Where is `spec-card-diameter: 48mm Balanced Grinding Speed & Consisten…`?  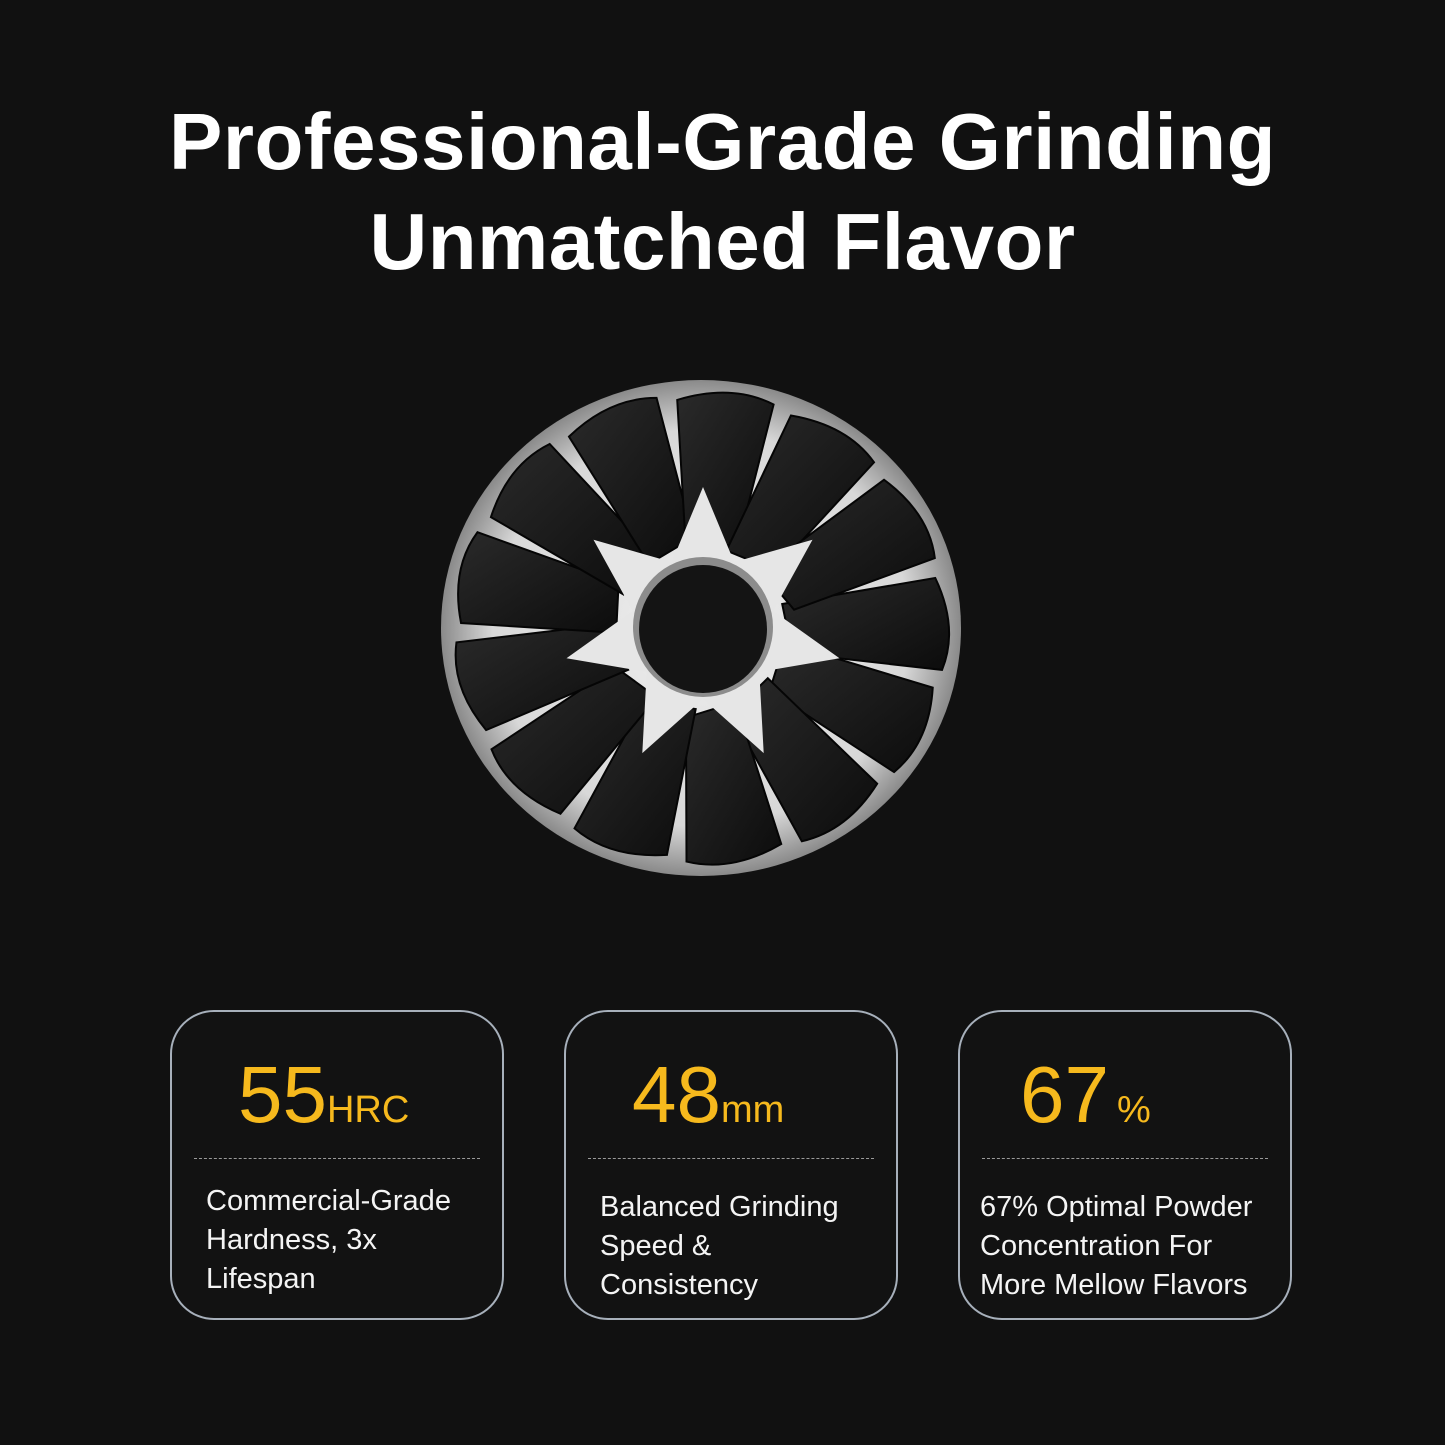 spec-card-diameter: 48mm Balanced Grinding Speed & Consisten… is located at coordinates (731, 1165).